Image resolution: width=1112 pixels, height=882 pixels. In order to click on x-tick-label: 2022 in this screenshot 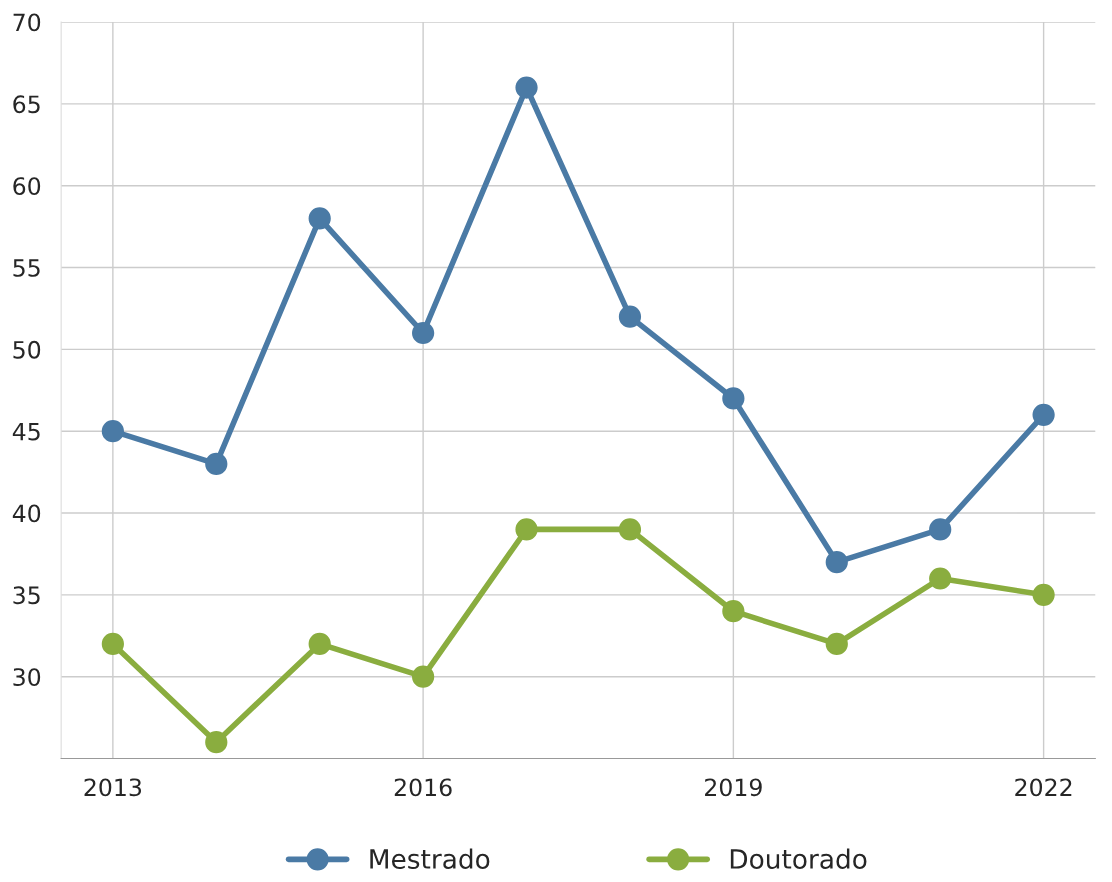, I will do `click(1043, 787)`.